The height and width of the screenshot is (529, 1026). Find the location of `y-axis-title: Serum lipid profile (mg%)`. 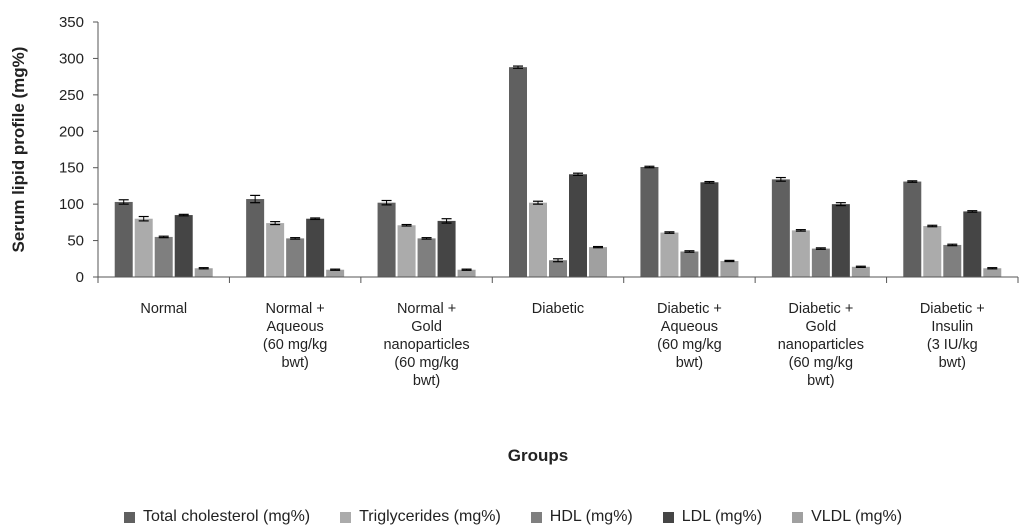

y-axis-title: Serum lipid profile (mg%) is located at coordinates (18, 150).